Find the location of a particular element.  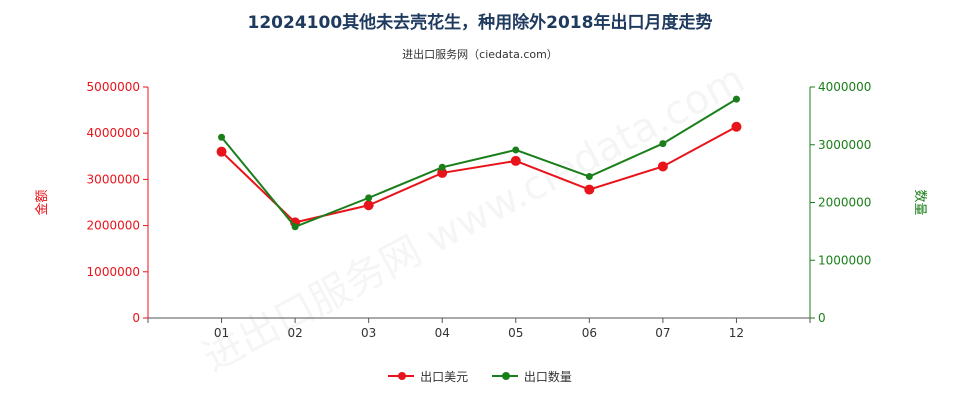

legend-swatch-qty is located at coordinates (504, 376).